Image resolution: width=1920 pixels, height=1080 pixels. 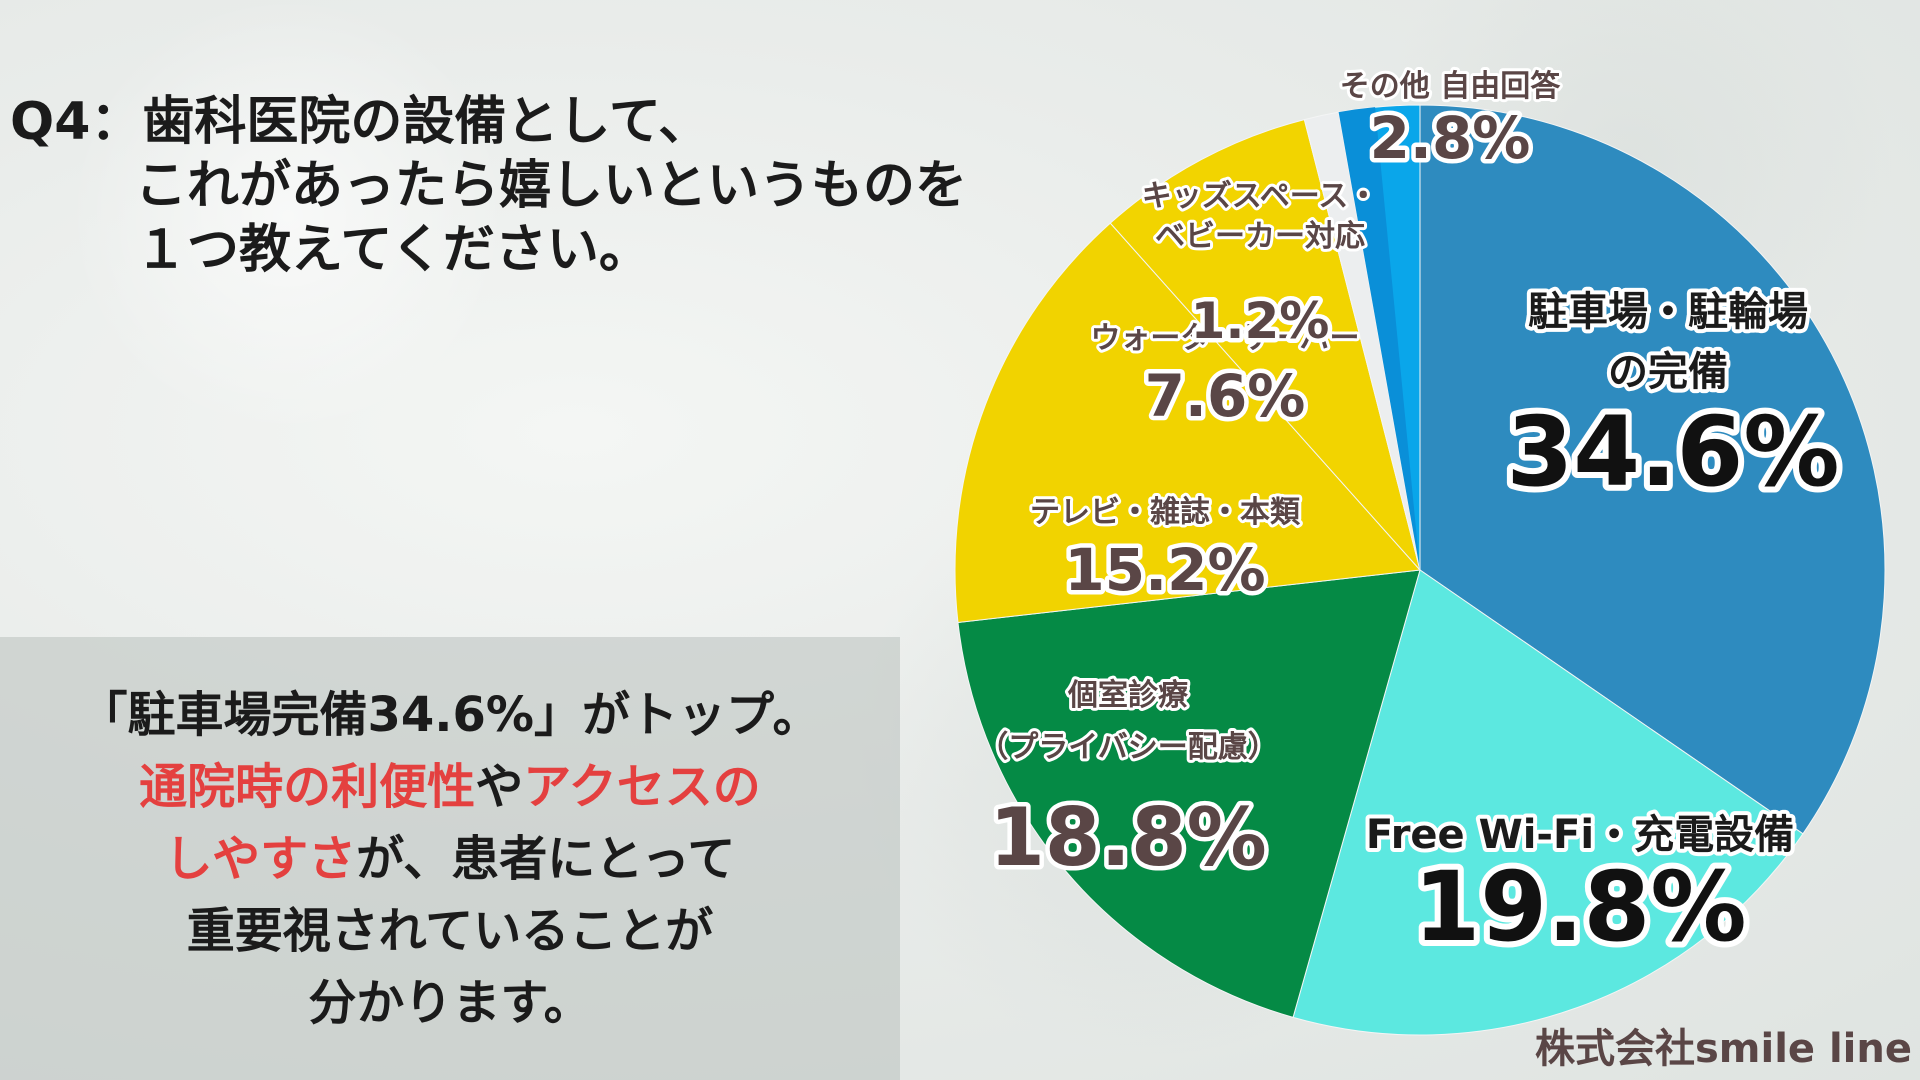 I want to click on summary-line-1: 「駐車場完備34.6%」がトップ。, so click(x=450, y=714).